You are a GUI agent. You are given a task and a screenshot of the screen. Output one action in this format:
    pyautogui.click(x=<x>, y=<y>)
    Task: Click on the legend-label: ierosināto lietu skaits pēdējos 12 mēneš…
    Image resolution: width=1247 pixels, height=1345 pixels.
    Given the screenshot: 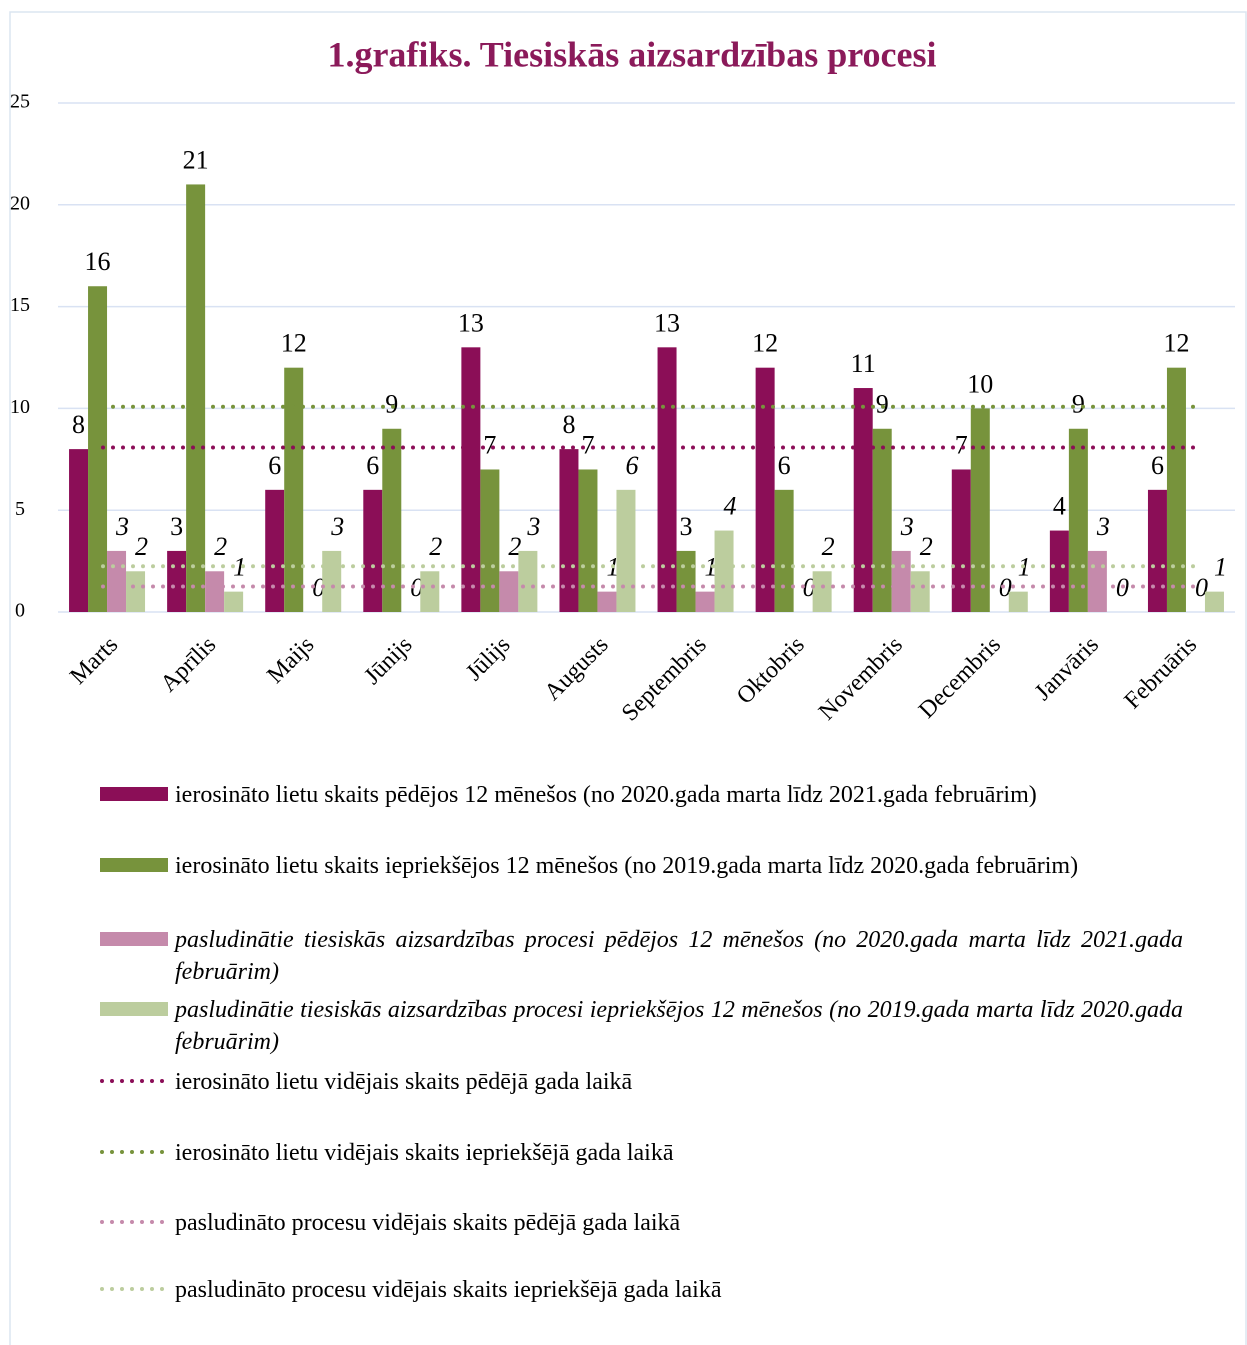 What is the action you would take?
    pyautogui.click(x=606, y=795)
    